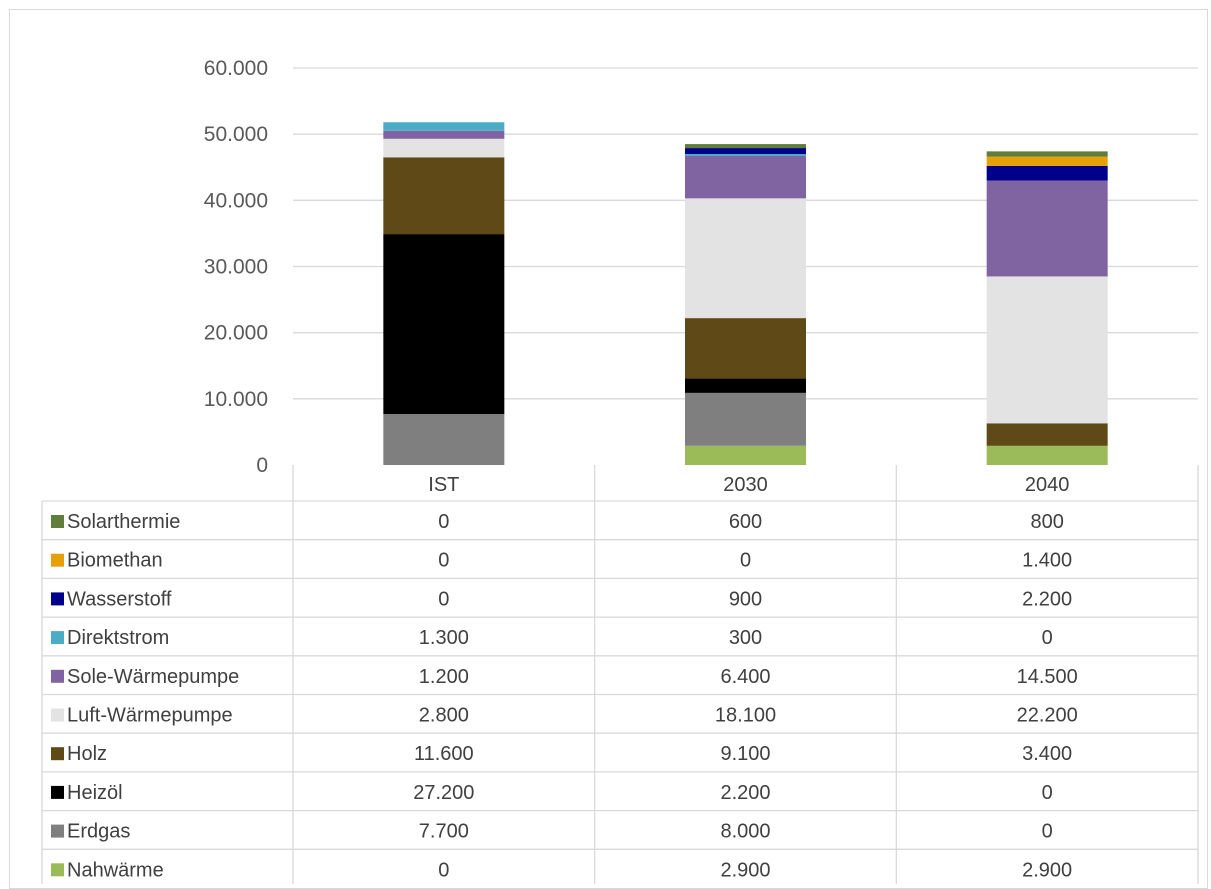  I want to click on y-tick-label: 20.000, so click(236, 333).